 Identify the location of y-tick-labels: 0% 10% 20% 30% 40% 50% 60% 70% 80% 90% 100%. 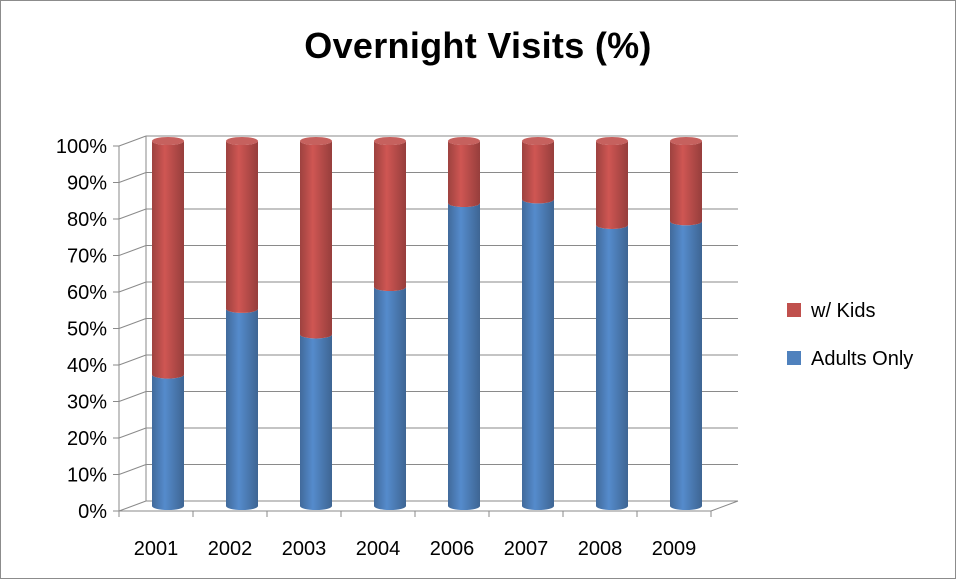
(81, 329).